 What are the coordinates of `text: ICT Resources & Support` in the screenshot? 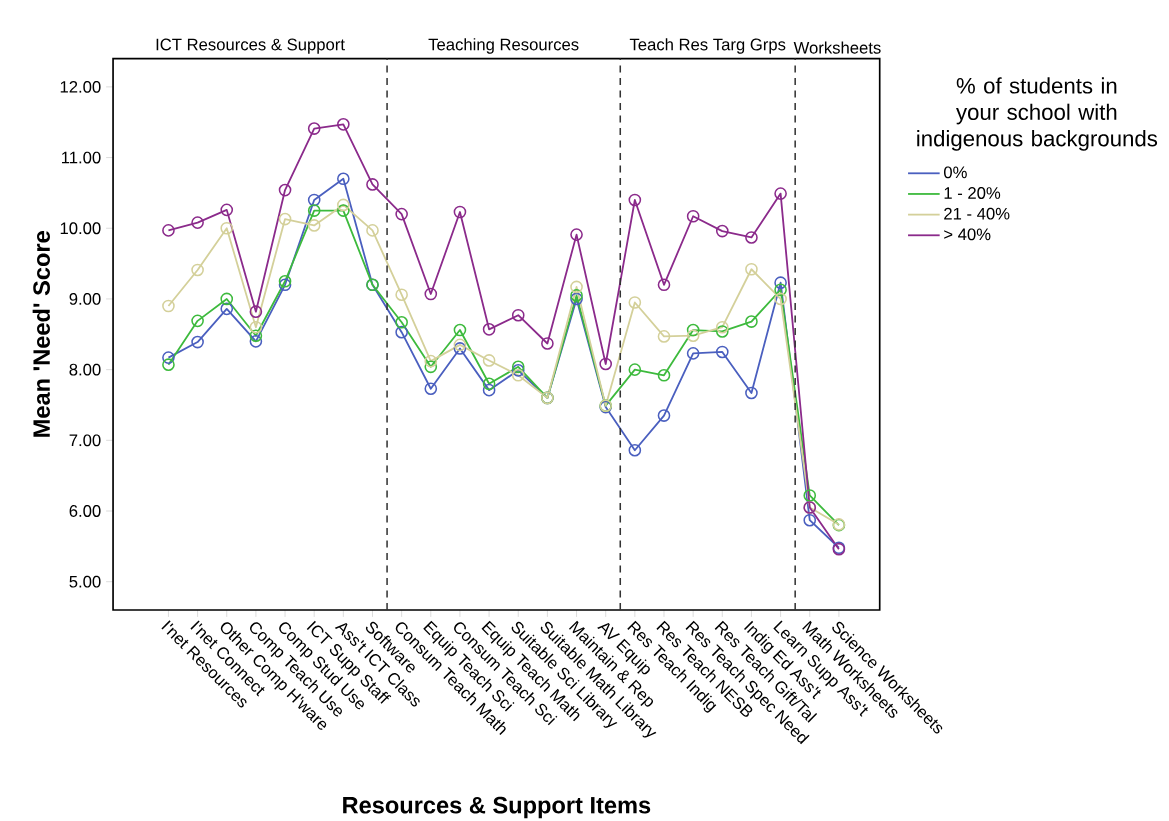 It's located at (250, 46).